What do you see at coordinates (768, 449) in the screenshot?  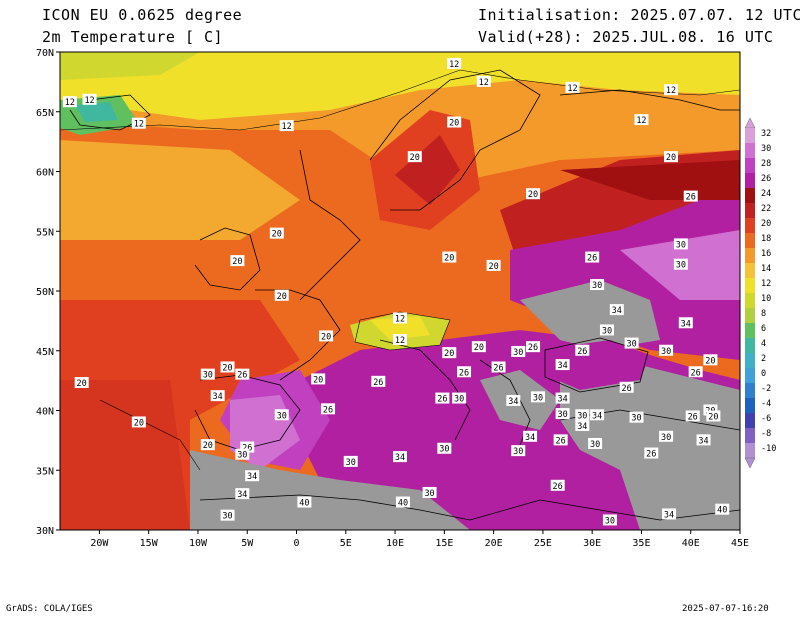 I see `legend-label: -10` at bounding box center [768, 449].